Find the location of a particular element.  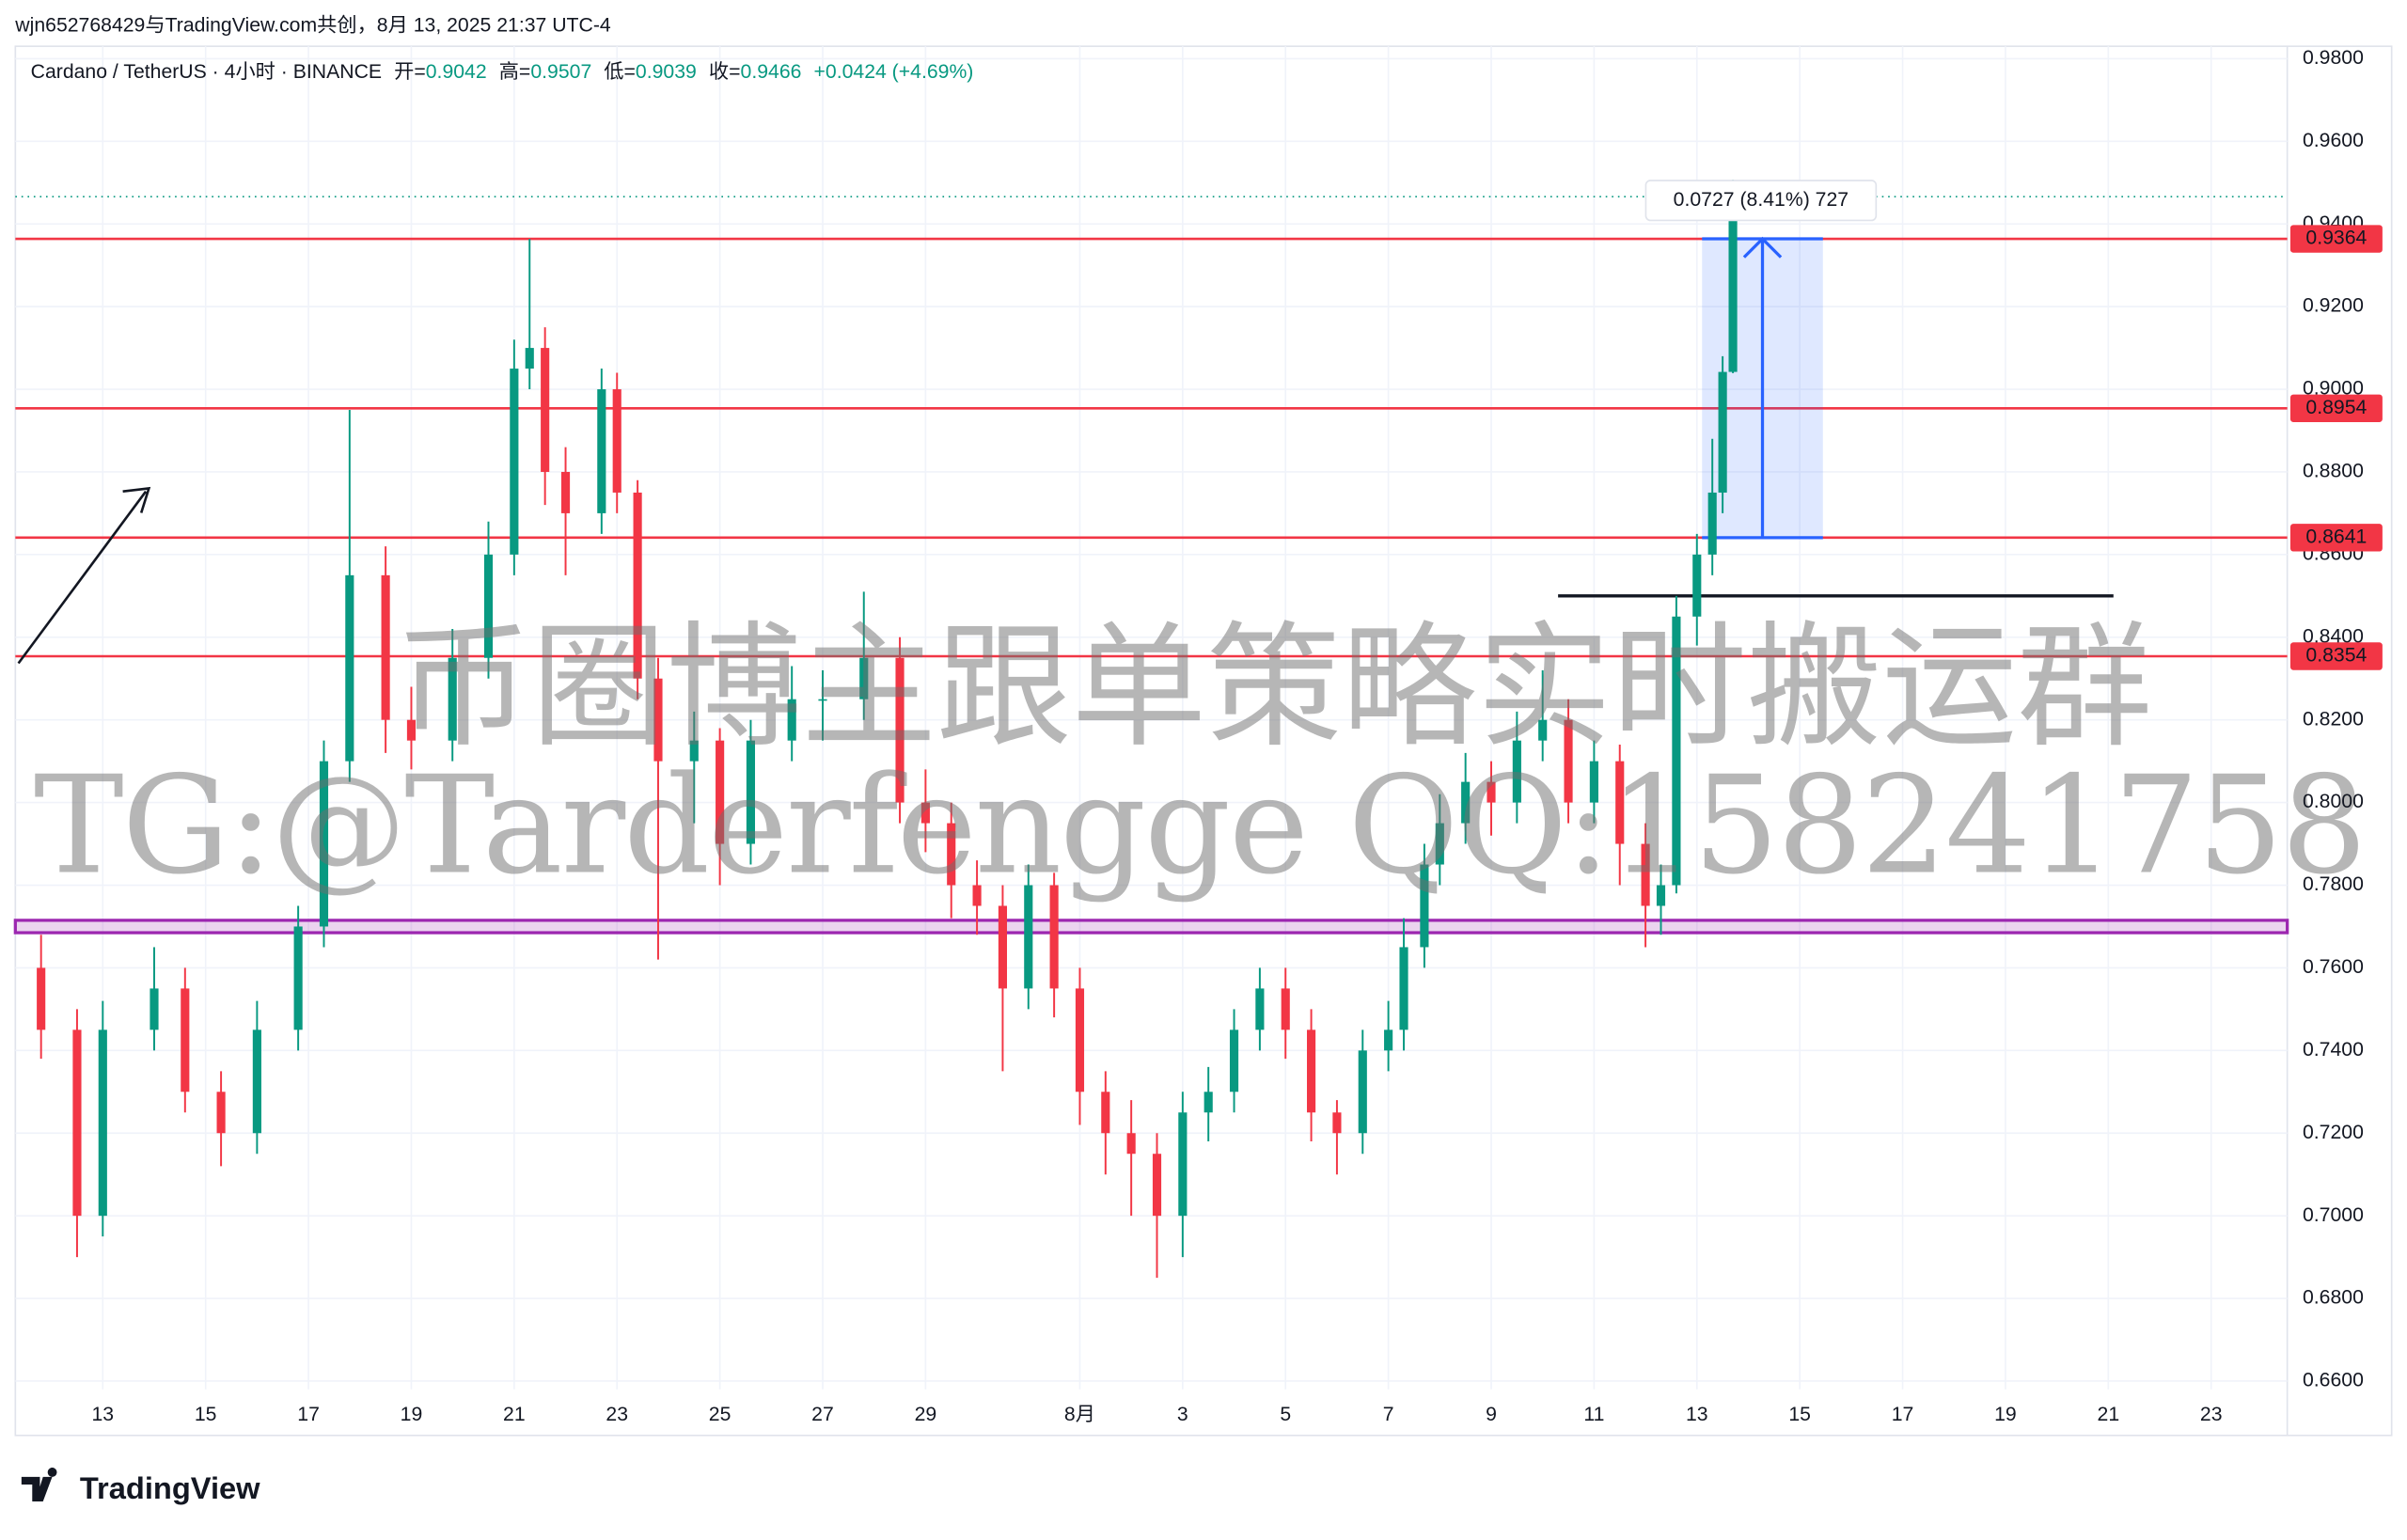

x-tick-label: 25 is located at coordinates (720, 1415).